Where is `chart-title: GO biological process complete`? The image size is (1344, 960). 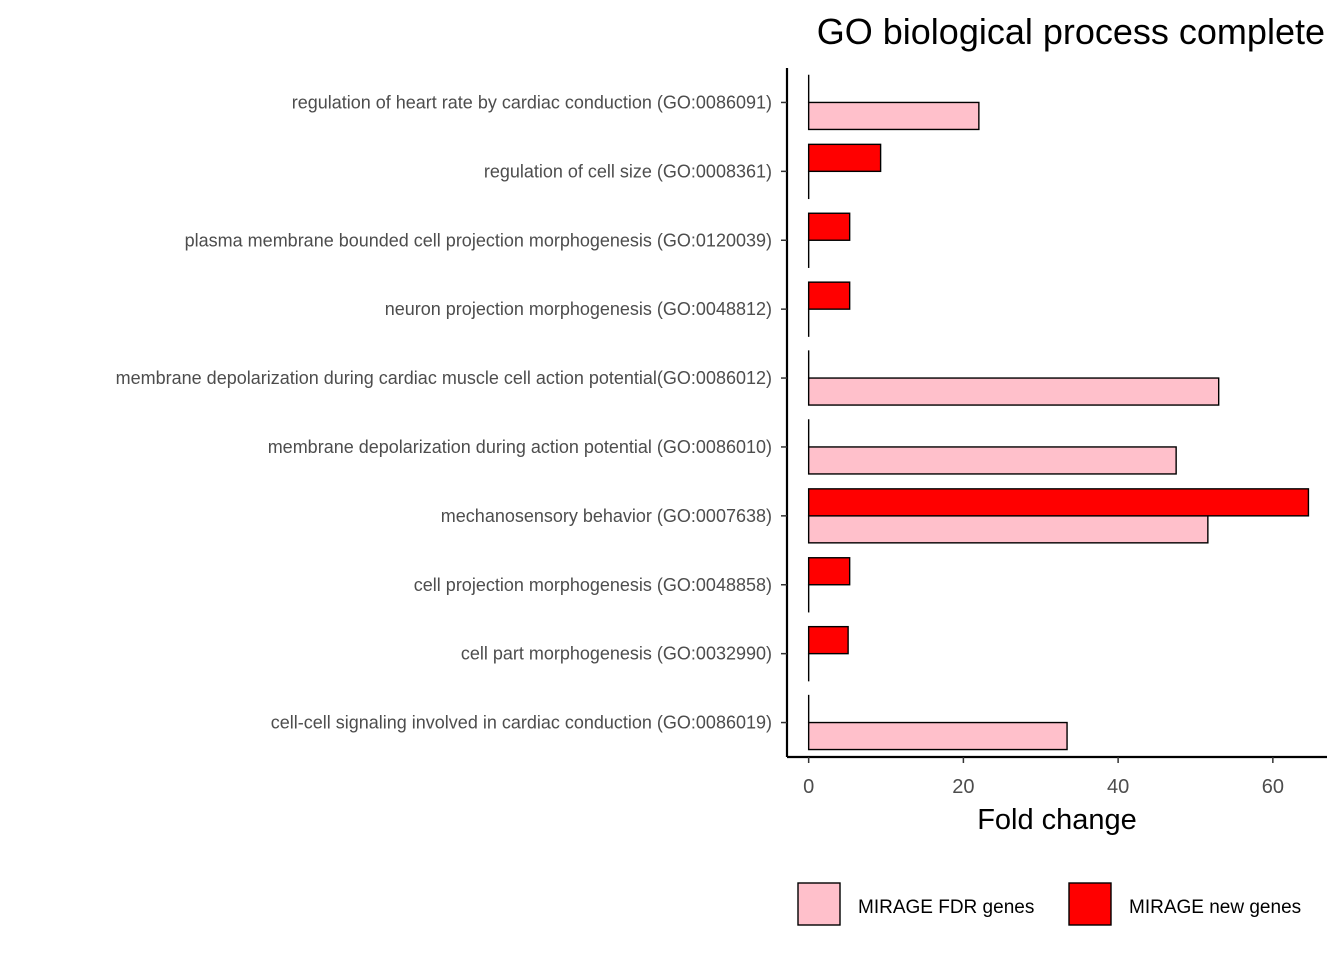 chart-title: GO biological process complete is located at coordinates (1071, 31).